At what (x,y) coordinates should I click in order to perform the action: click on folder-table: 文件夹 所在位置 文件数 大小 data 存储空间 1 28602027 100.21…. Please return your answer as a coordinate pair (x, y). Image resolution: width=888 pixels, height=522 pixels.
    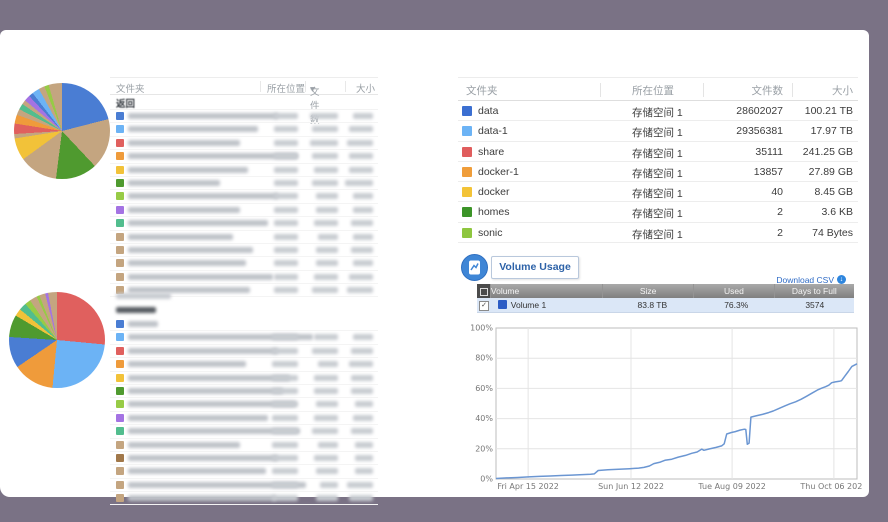
    Looking at the image, I should click on (658, 160).